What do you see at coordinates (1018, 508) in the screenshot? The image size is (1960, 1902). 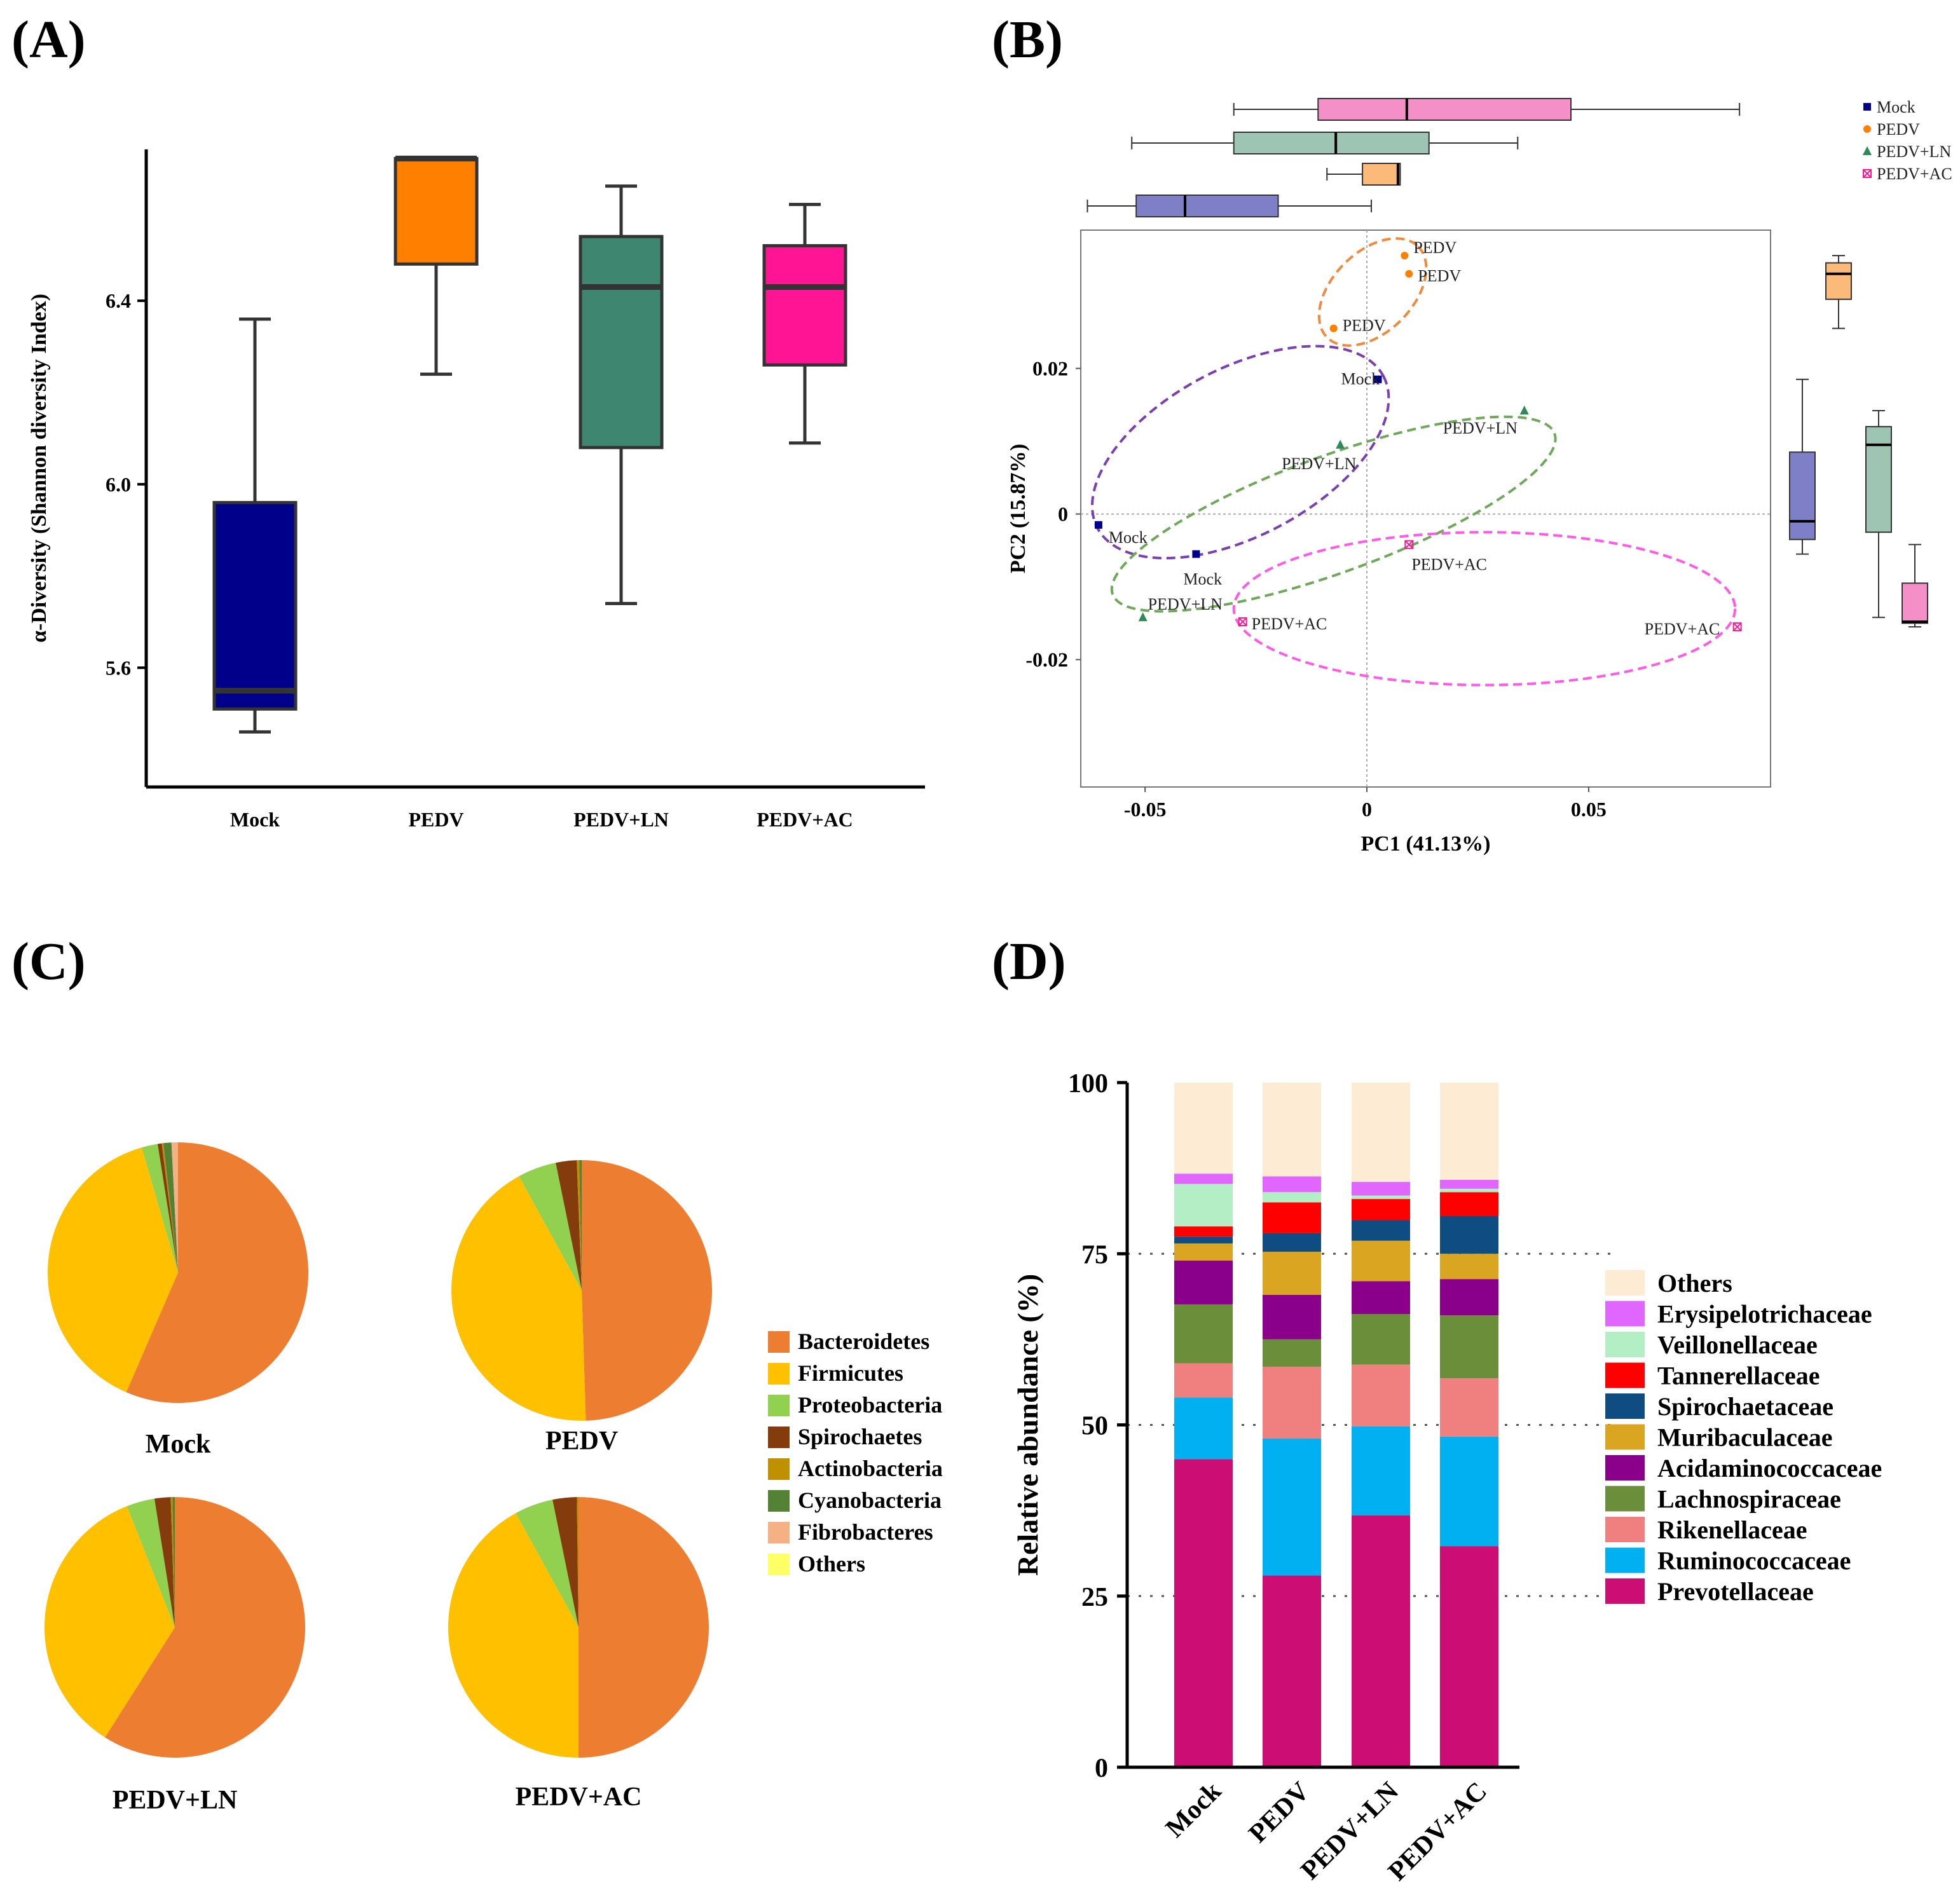 I see `b-y-axis-title: PC2 (15.87%)` at bounding box center [1018, 508].